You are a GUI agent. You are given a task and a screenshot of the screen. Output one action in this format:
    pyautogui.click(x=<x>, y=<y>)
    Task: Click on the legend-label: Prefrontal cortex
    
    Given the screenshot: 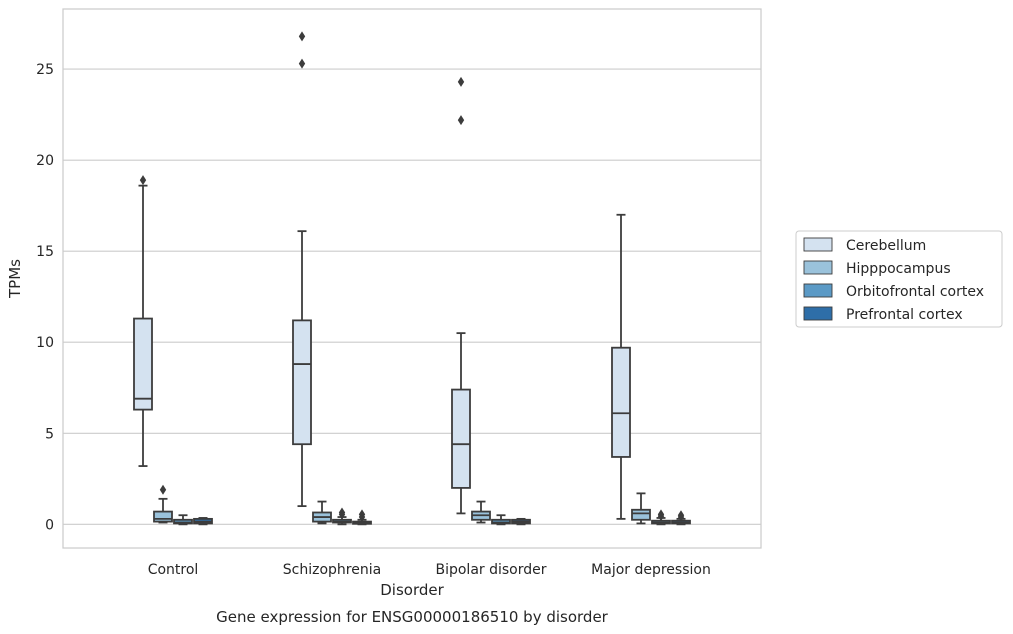 What is the action you would take?
    pyautogui.click(x=904, y=315)
    